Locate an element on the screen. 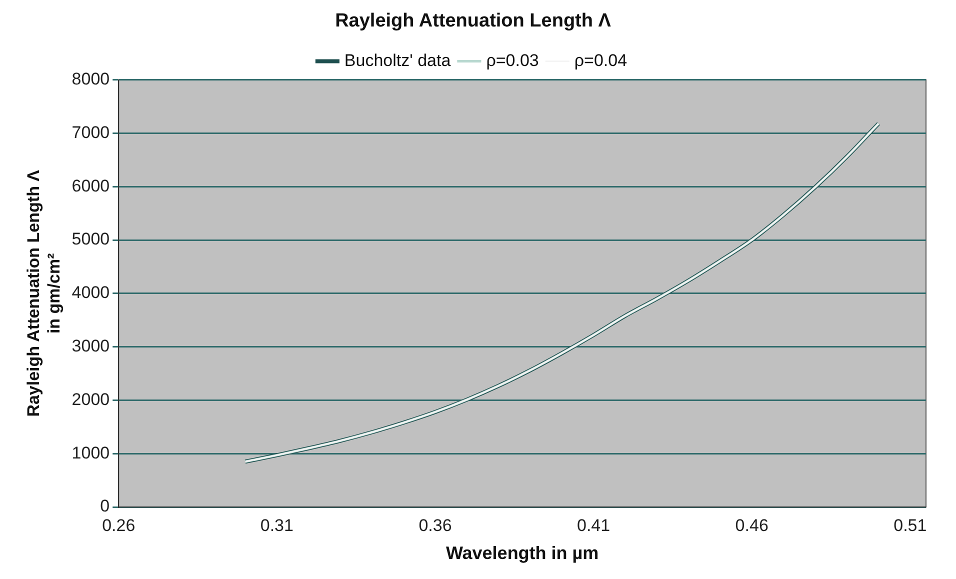 The height and width of the screenshot is (579, 956). y-tick-label: 4000 is located at coordinates (91, 292).